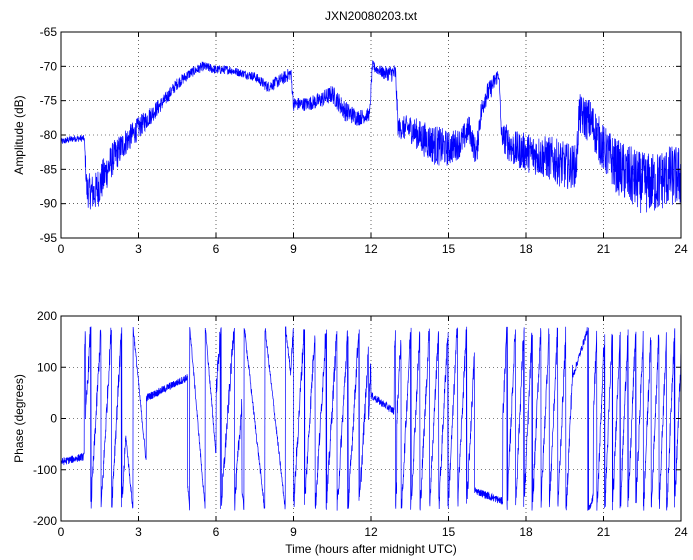  What do you see at coordinates (47, 367) in the screenshot?
I see `y-tick-label: 100` at bounding box center [47, 367].